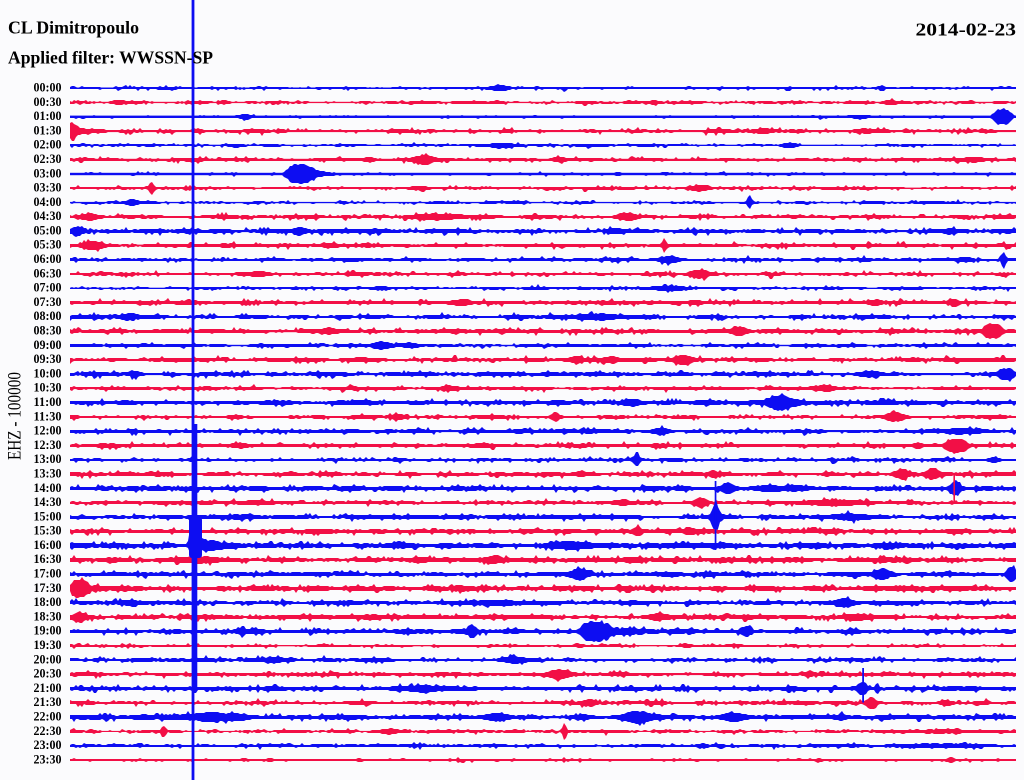  I want to click on svg-text: 22:30, so click(48, 731).